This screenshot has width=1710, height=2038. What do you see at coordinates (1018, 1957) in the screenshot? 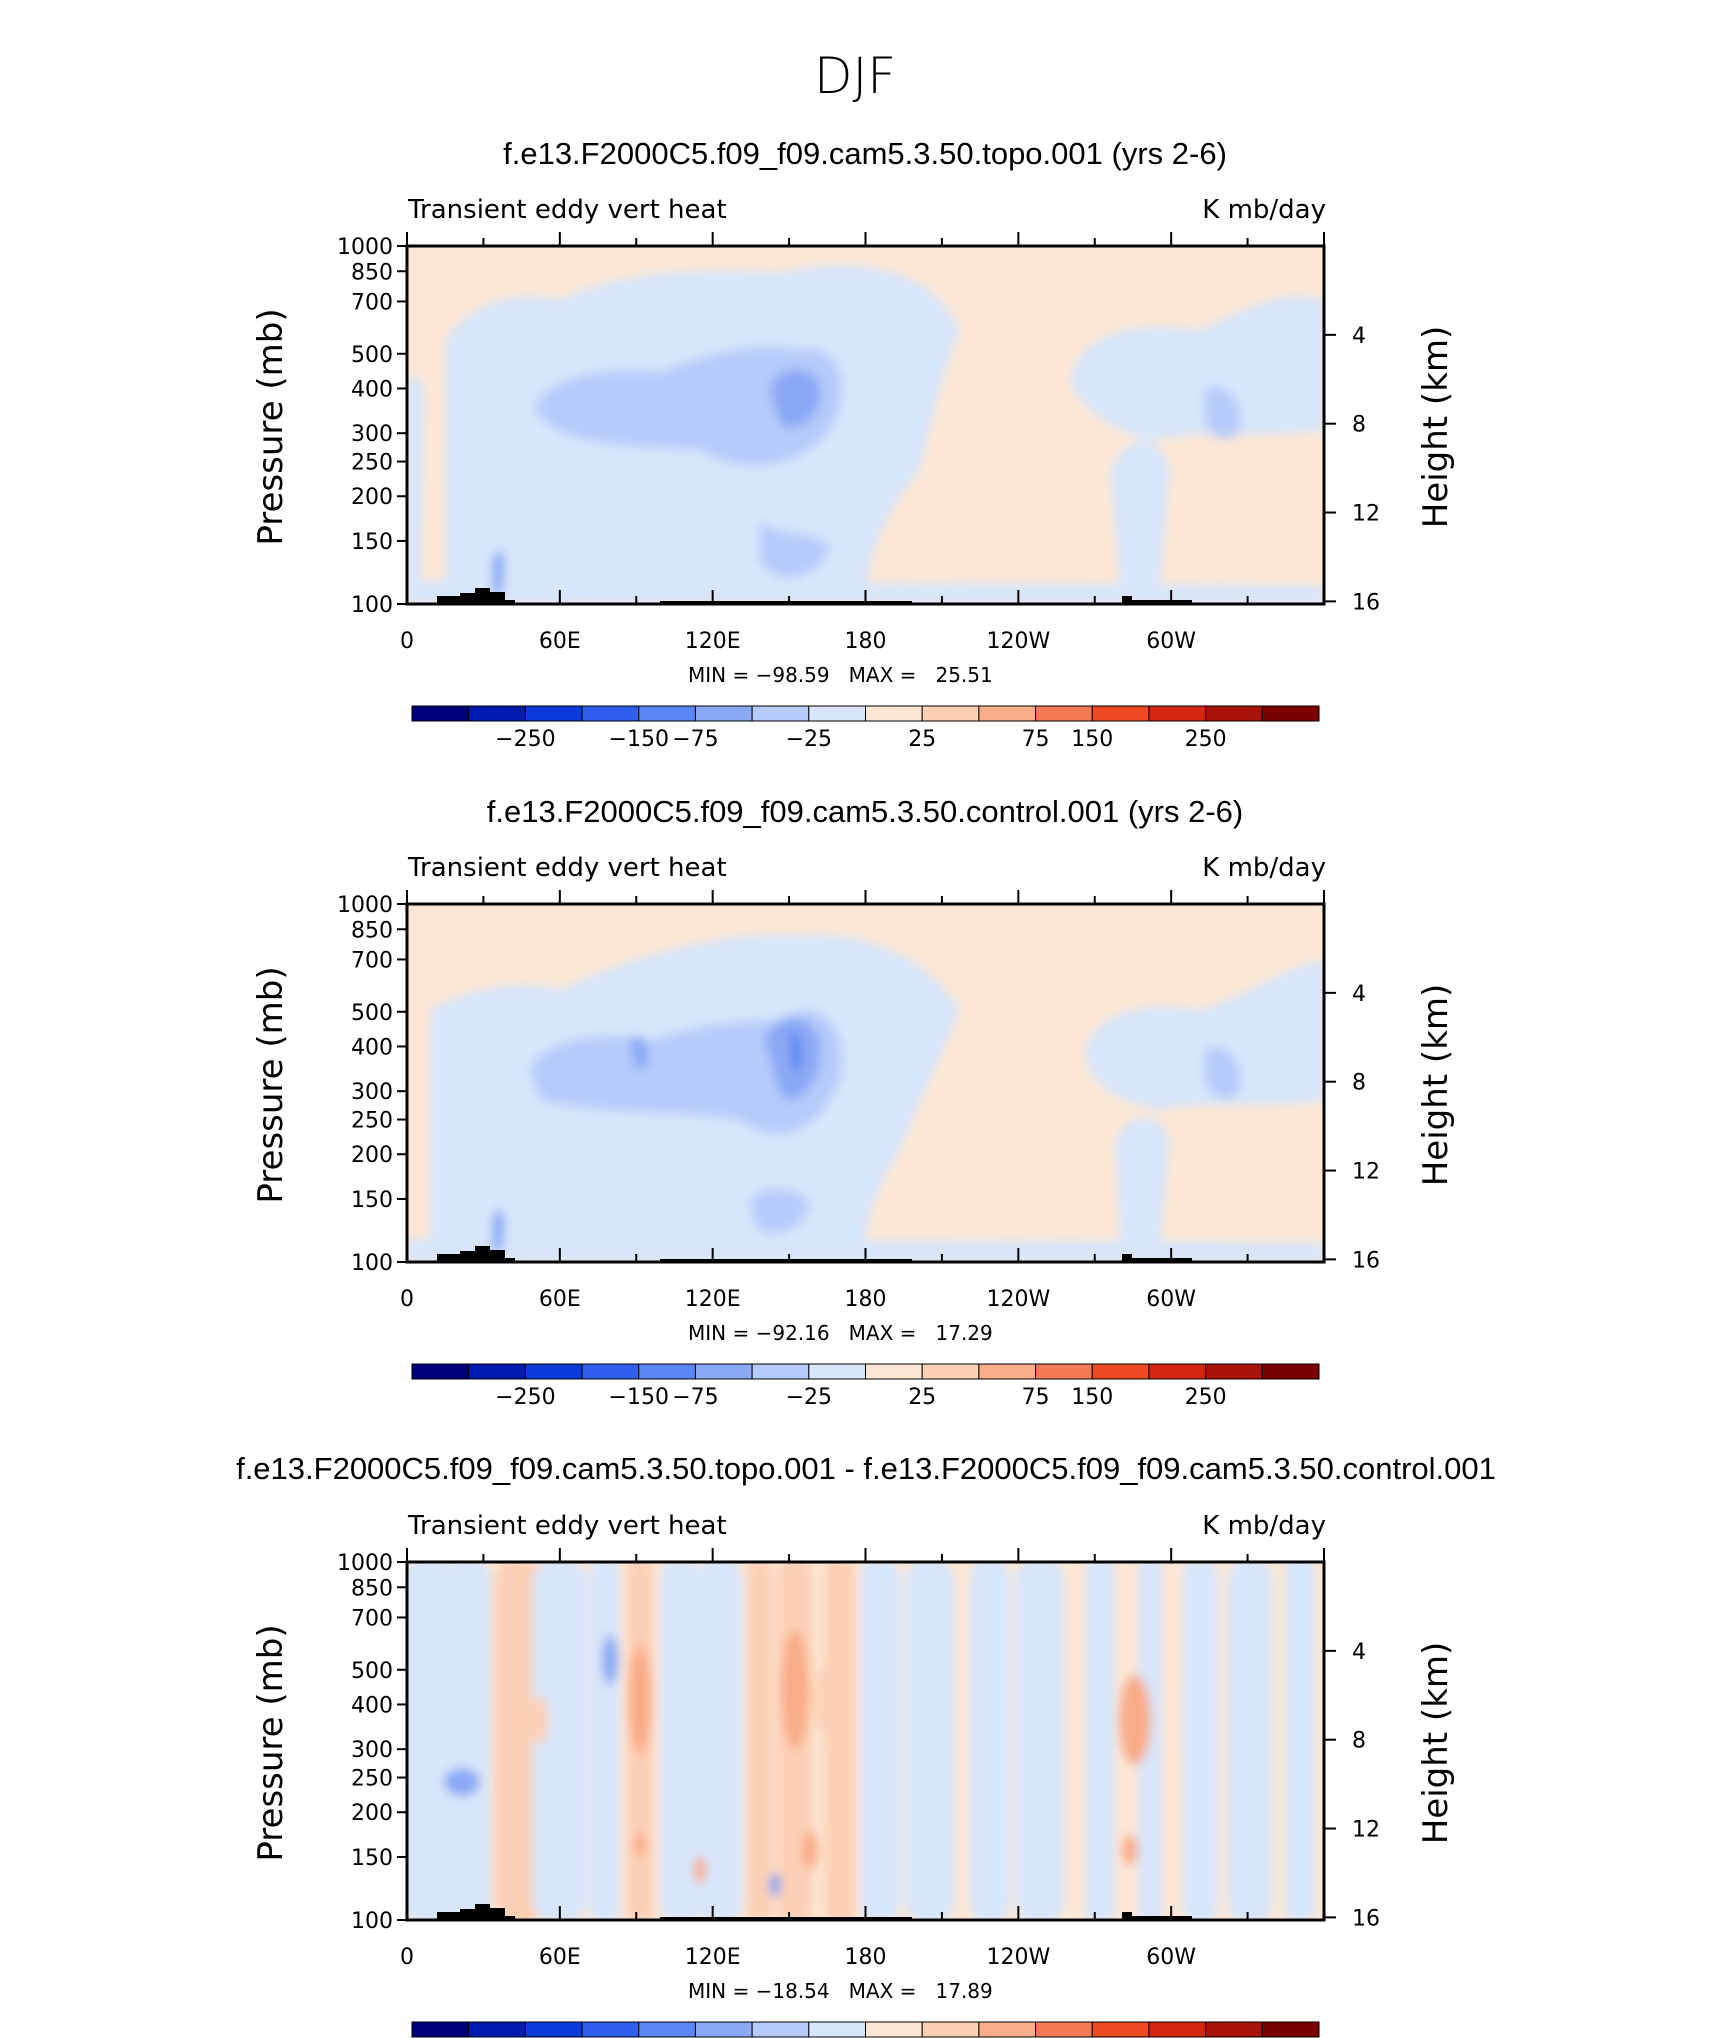
I see `x-tick-label: 120W` at bounding box center [1018, 1957].